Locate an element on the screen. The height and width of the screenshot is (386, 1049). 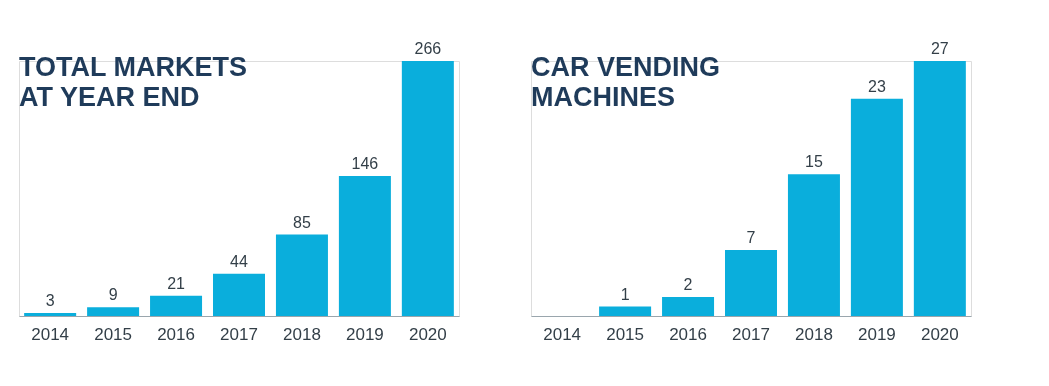
chart-title: TOTAL MARKETS AT YEAR END is located at coordinates (133, 82).